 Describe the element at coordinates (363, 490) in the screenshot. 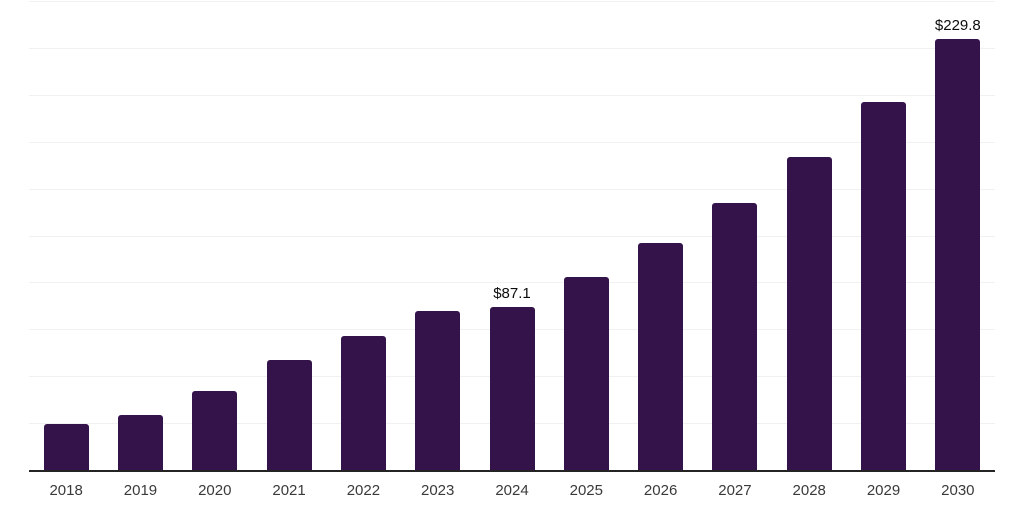

I see `x-tick-label-2022: 2022` at that location.